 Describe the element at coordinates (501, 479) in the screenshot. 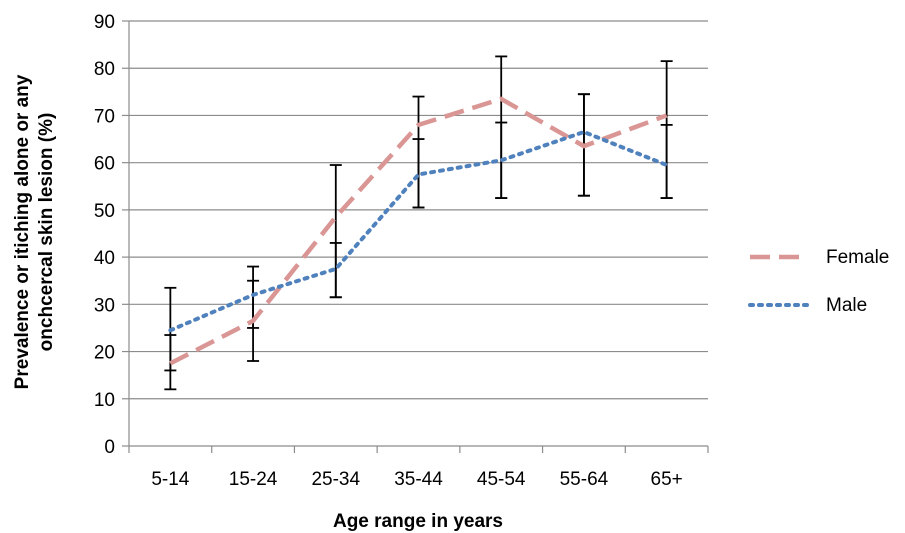

I see `x-tick-label-45-54: 45-54` at that location.